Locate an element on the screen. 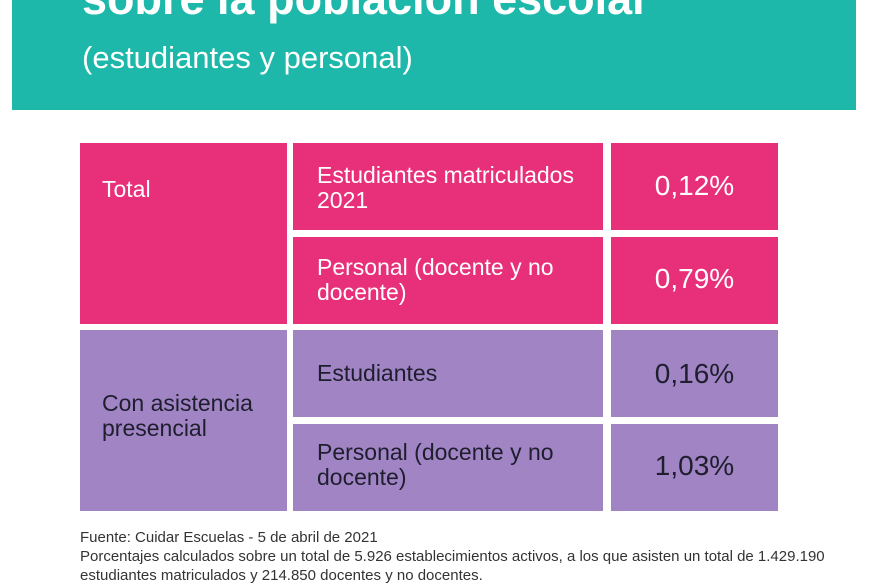 The width and height of the screenshot is (870, 585). row-label-text: Estudiantes matriculados 2021 is located at coordinates (445, 187).